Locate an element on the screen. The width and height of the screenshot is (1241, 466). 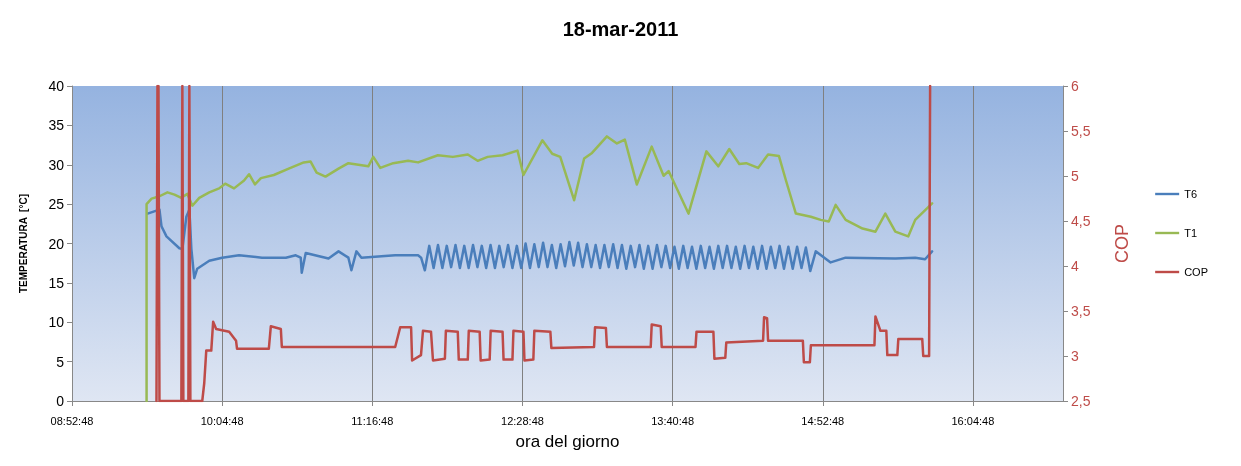
x-axis-title: ora del giorno is located at coordinates (567, 441).